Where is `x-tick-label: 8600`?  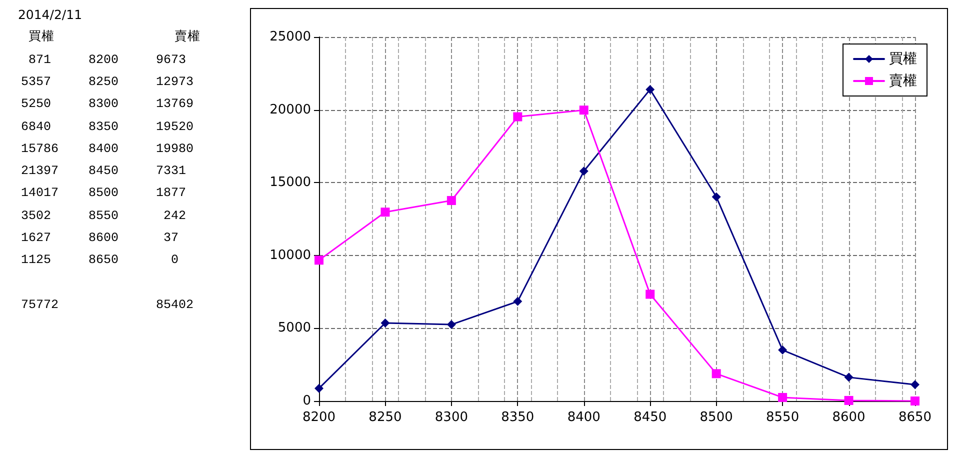
x-tick-label: 8600 is located at coordinates (849, 417).